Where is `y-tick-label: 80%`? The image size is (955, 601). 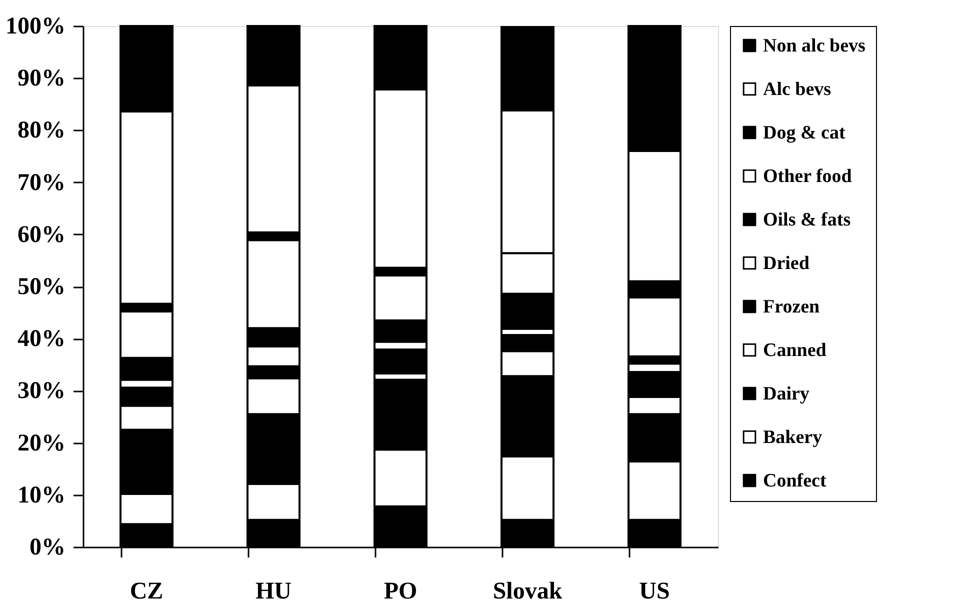
y-tick-label: 80% is located at coordinates (42, 131).